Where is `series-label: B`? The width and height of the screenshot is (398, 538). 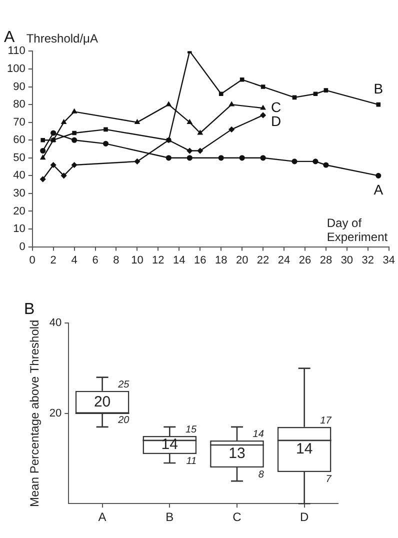
series-label: B is located at coordinates (379, 88).